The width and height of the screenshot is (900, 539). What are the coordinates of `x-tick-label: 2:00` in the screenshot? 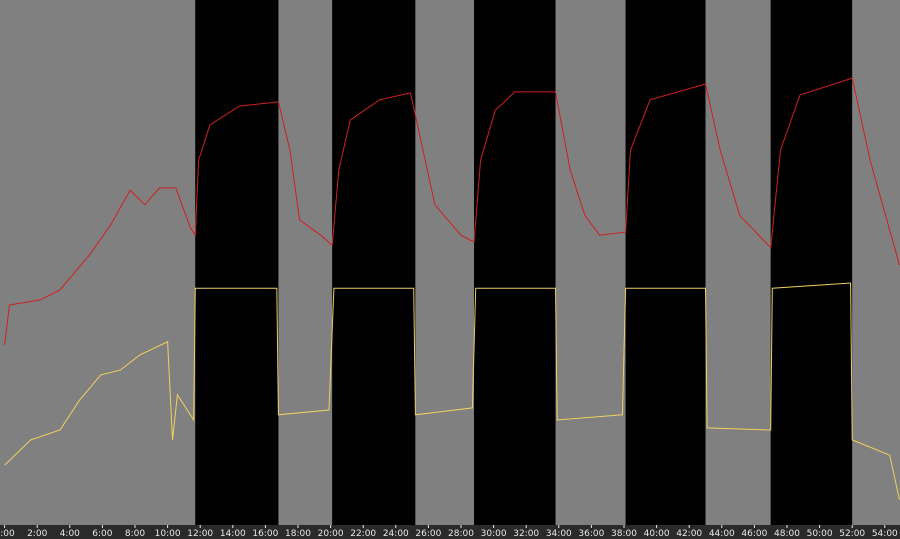 It's located at (37, 534).